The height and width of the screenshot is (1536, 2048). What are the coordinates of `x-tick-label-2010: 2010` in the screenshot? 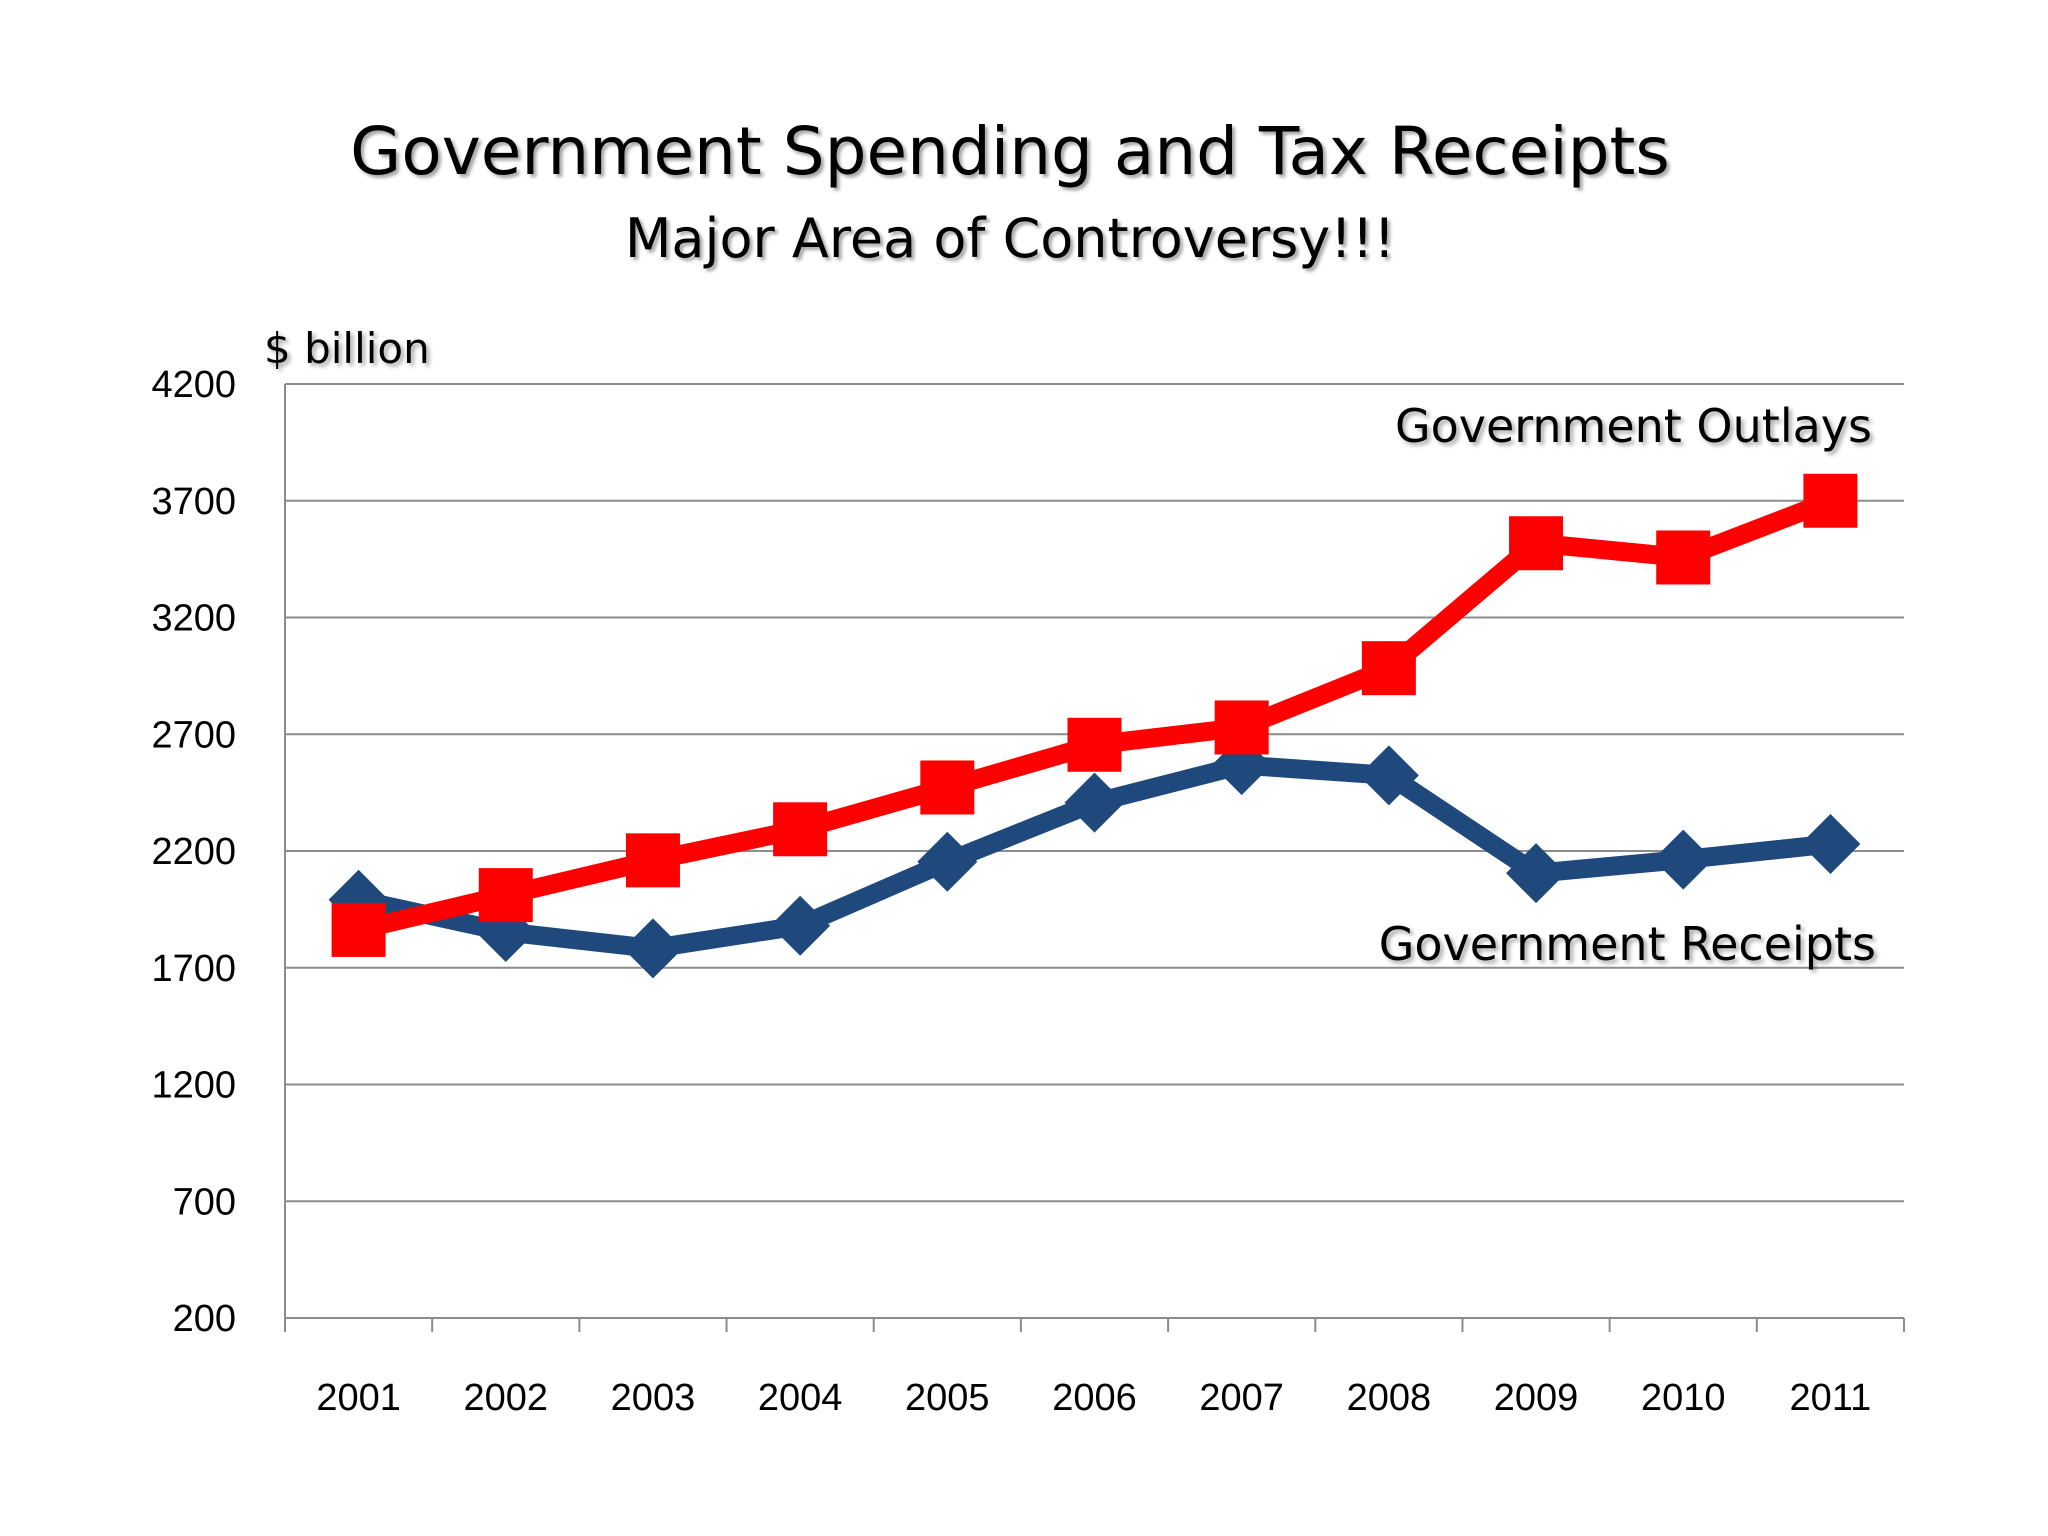 It's located at (1683, 1398).